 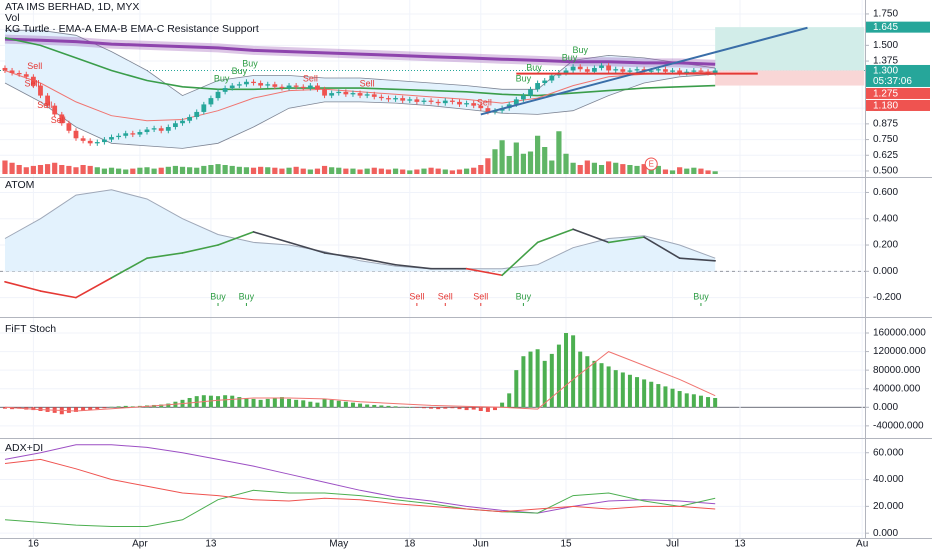 What do you see at coordinates (410, 544) in the screenshot?
I see `x-tick-label: 18` at bounding box center [410, 544].